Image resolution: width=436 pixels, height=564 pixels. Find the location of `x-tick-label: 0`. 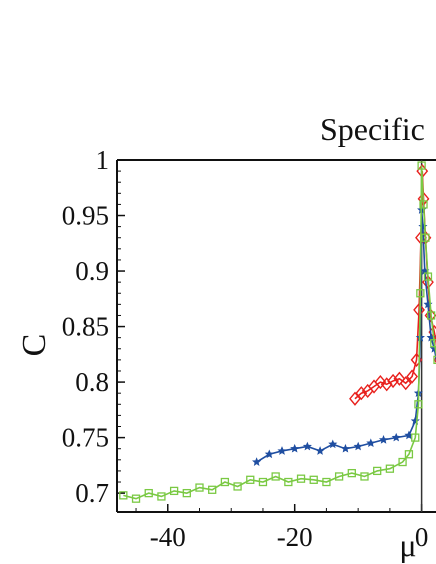

x-tick-label: 0 is located at coordinates (422, 537).